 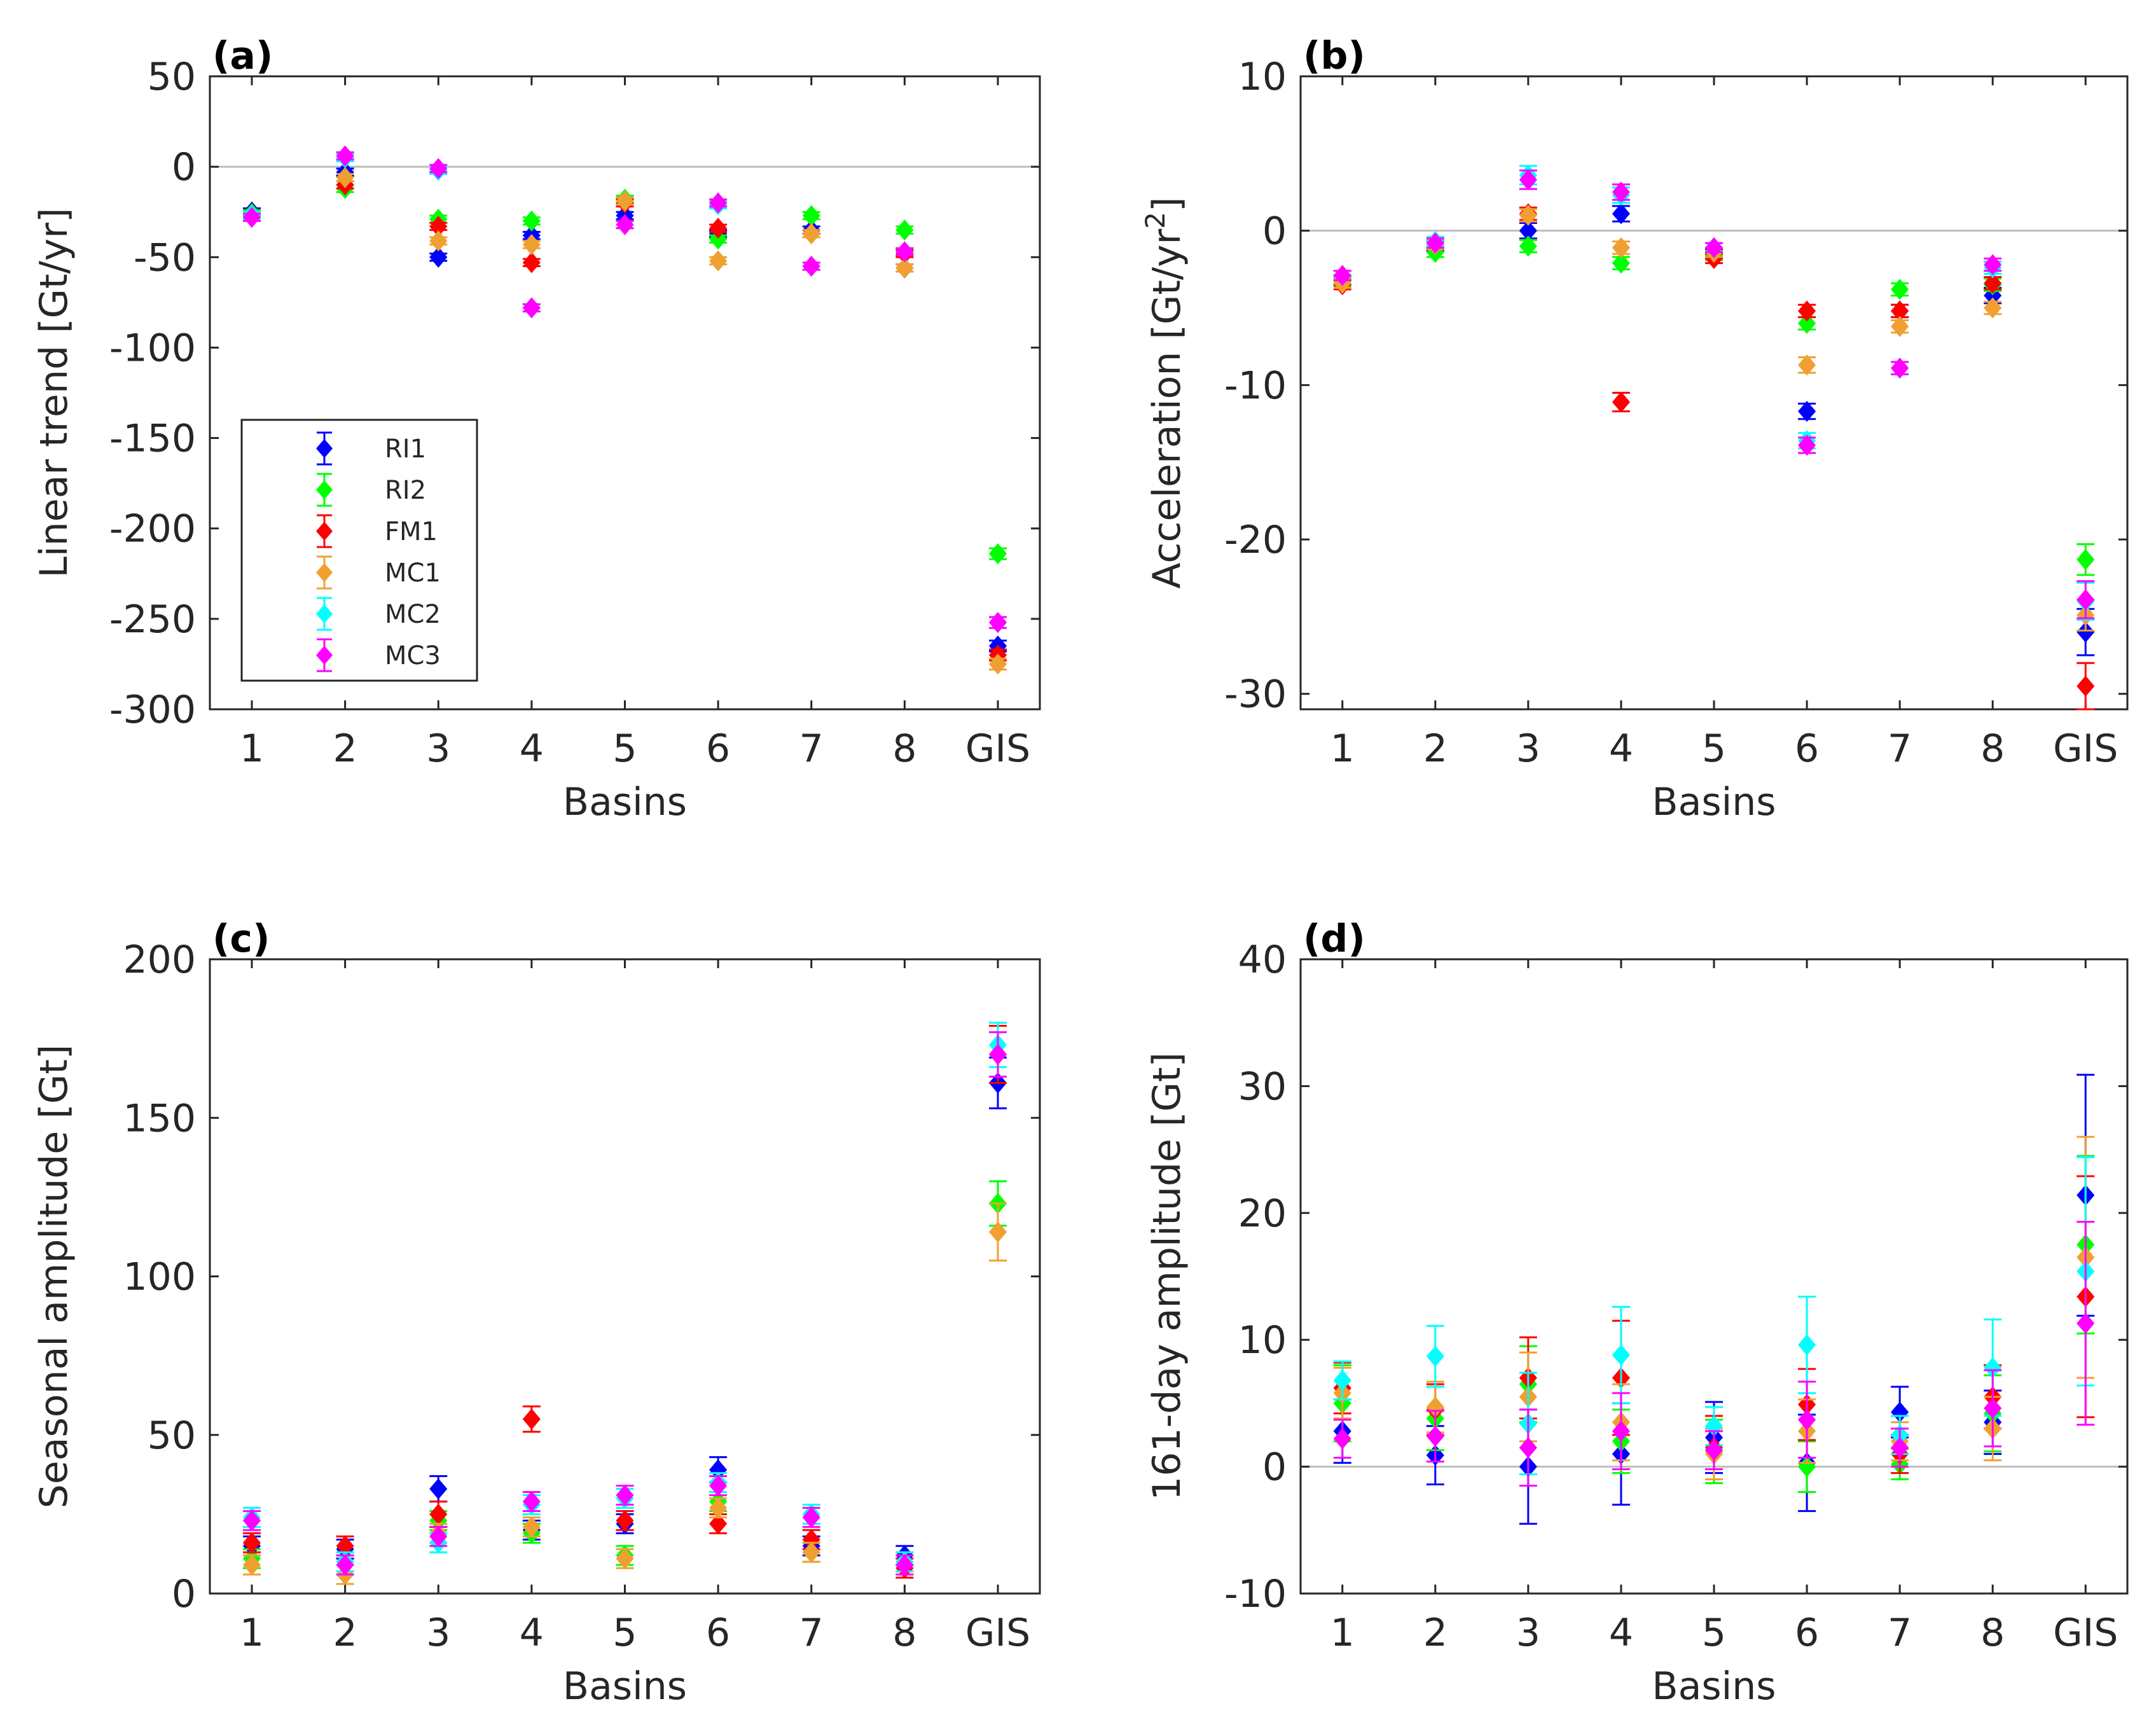 I want to click on series-MC1, so click(x=1714, y=418).